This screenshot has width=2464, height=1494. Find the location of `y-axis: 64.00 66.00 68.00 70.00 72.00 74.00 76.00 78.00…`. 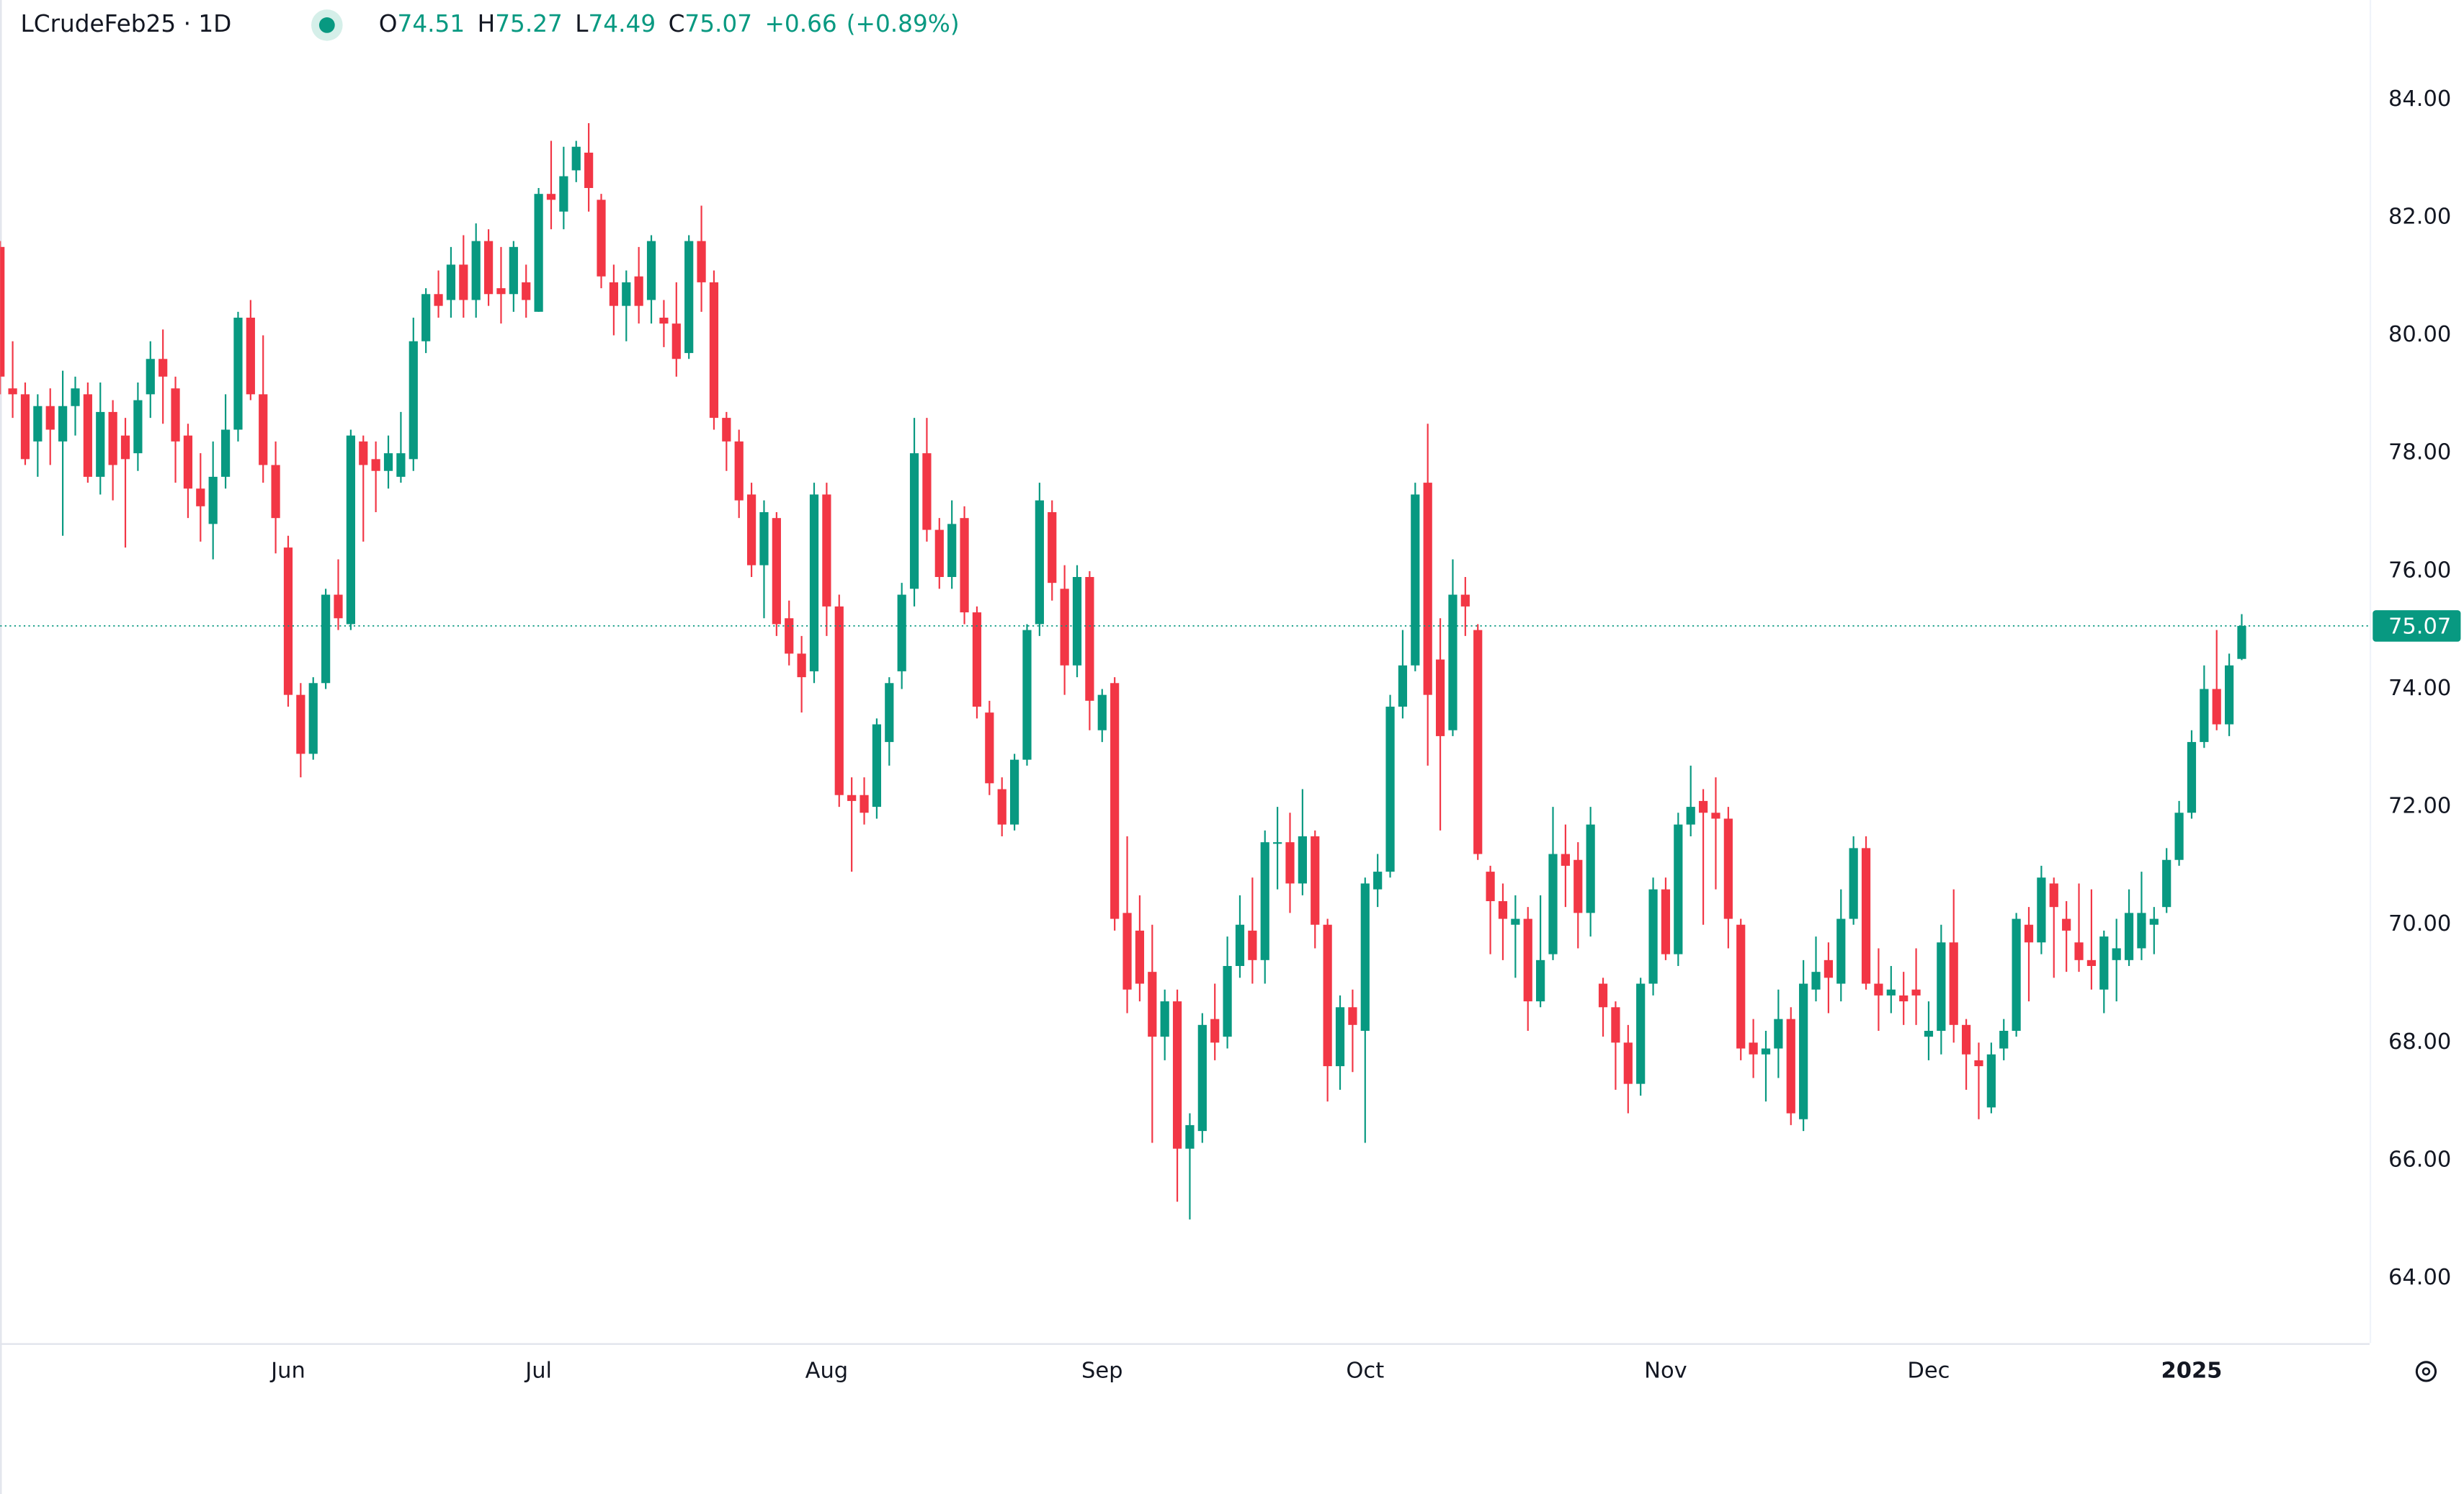

y-axis: 64.00 66.00 68.00 70.00 72.00 74.00 76.00 78.00… is located at coordinates (2417, 688).